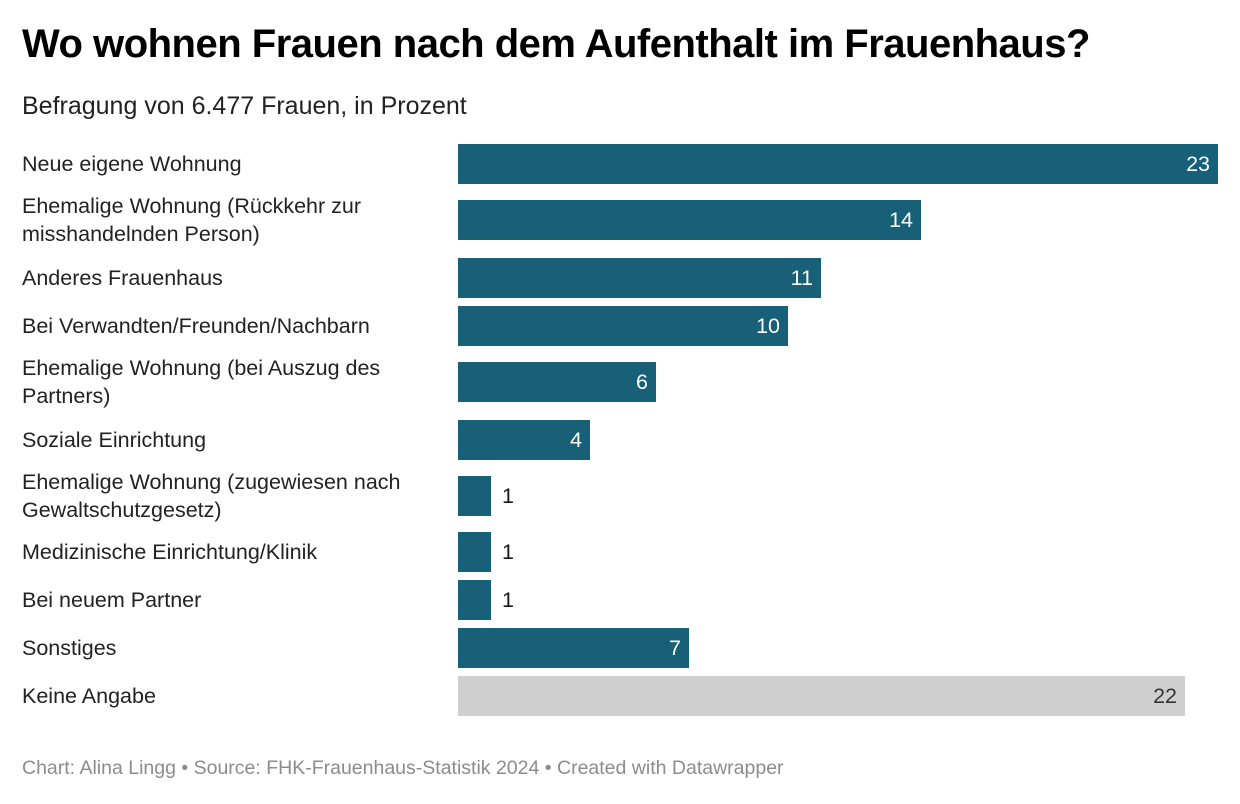  I want to click on value-label: 11, so click(801, 278).